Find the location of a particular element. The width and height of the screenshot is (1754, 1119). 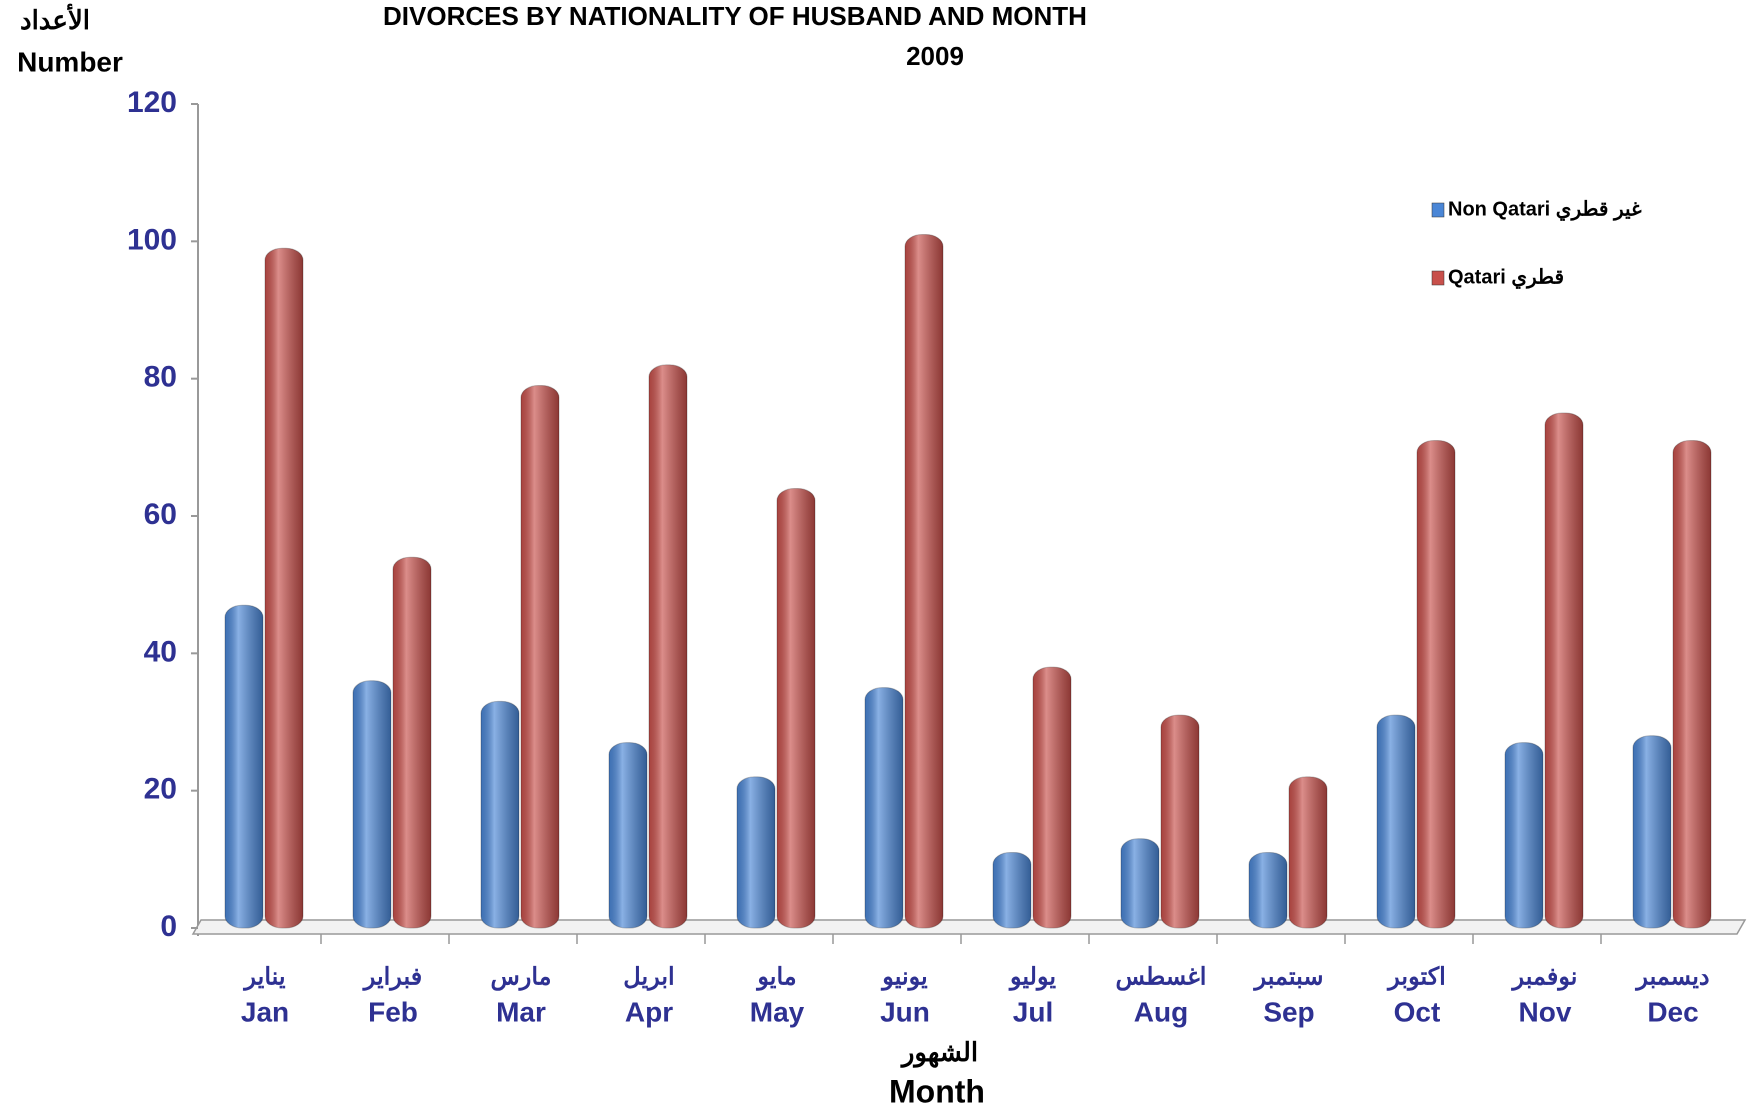

x-axis-label-ar: الشهور is located at coordinates (939, 1052).